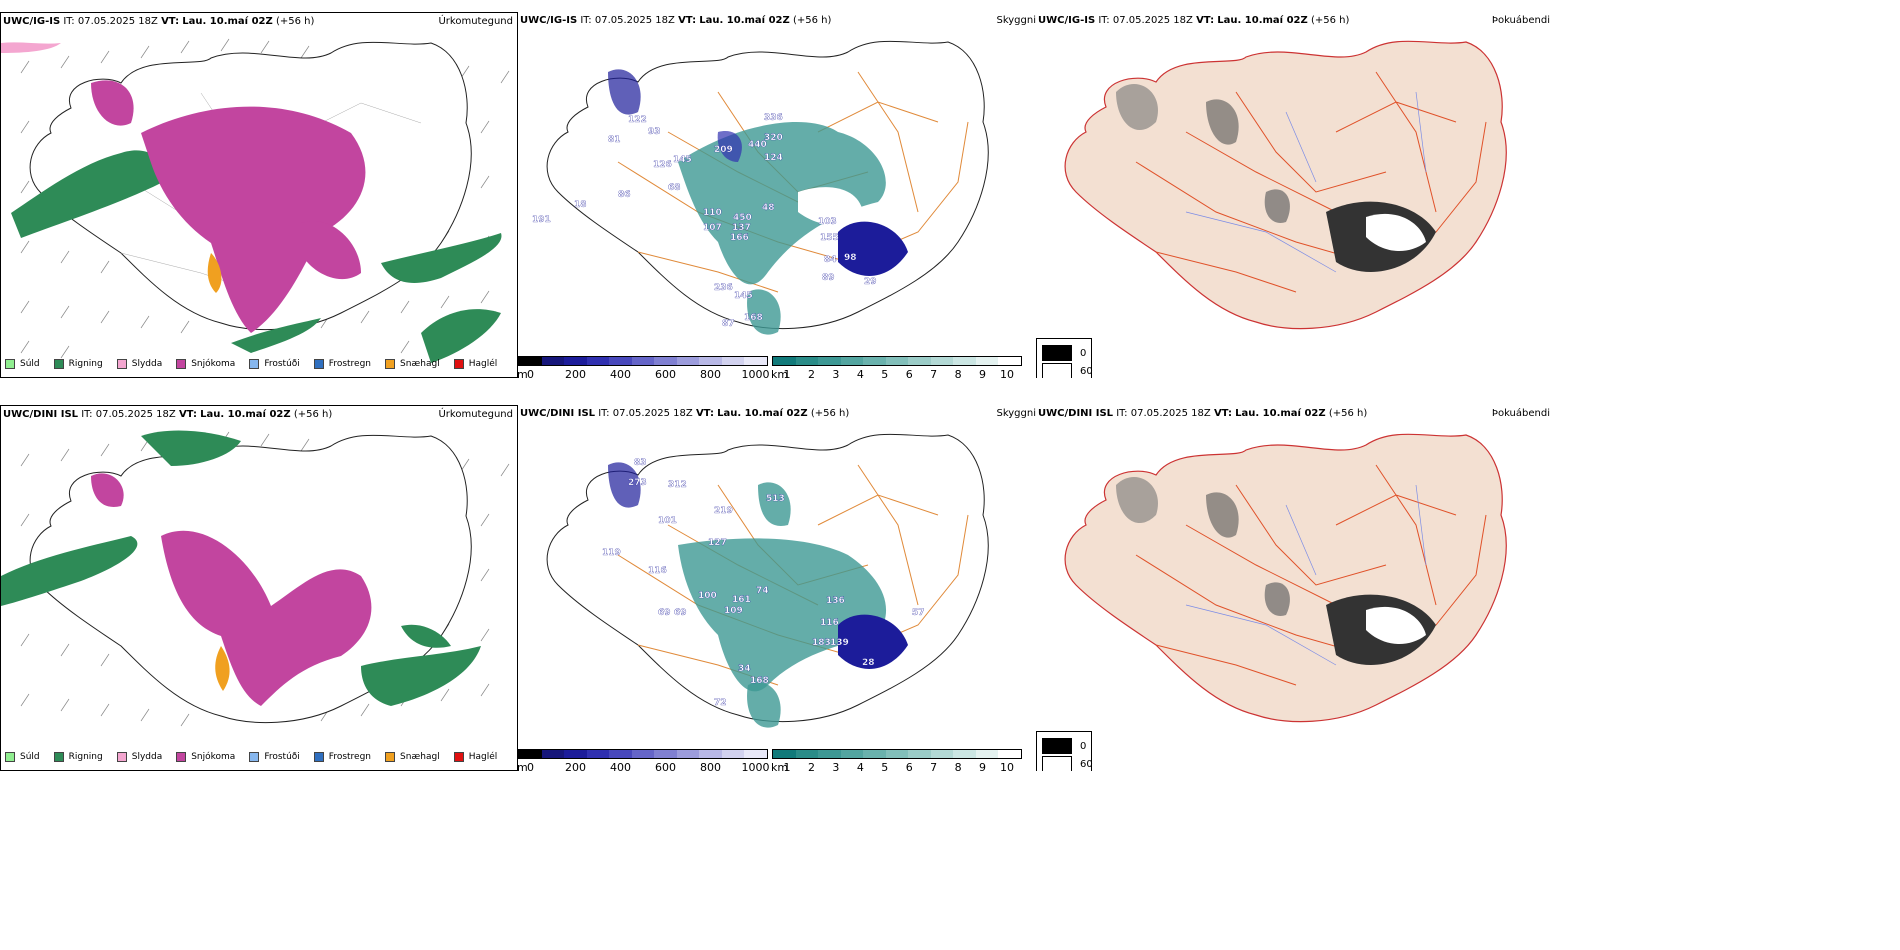  I want to click on colorbar-tick-label: 10, so click(1007, 766).